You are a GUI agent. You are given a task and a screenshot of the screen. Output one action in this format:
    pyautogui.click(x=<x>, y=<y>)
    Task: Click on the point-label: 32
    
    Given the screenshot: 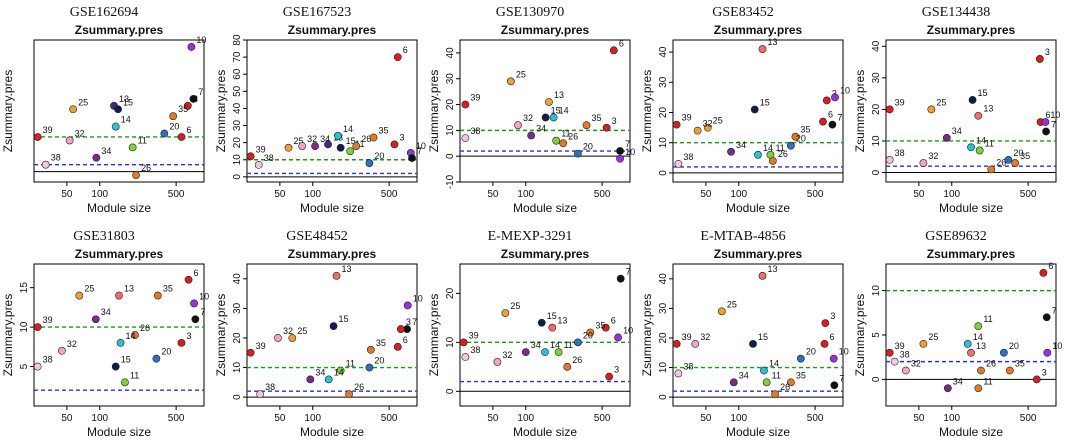 What is the action you would take?
    pyautogui.click(x=916, y=364)
    